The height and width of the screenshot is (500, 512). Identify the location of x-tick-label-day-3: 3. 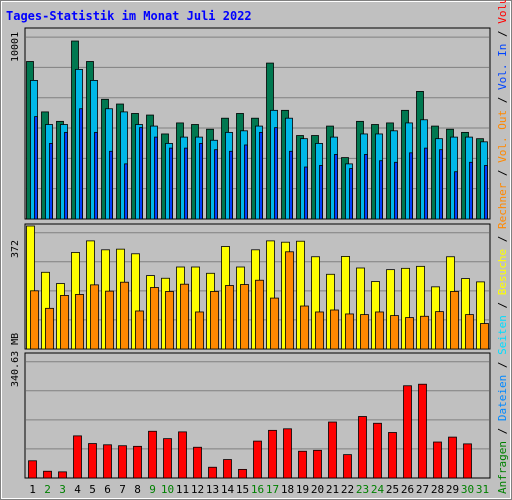
(62, 489).